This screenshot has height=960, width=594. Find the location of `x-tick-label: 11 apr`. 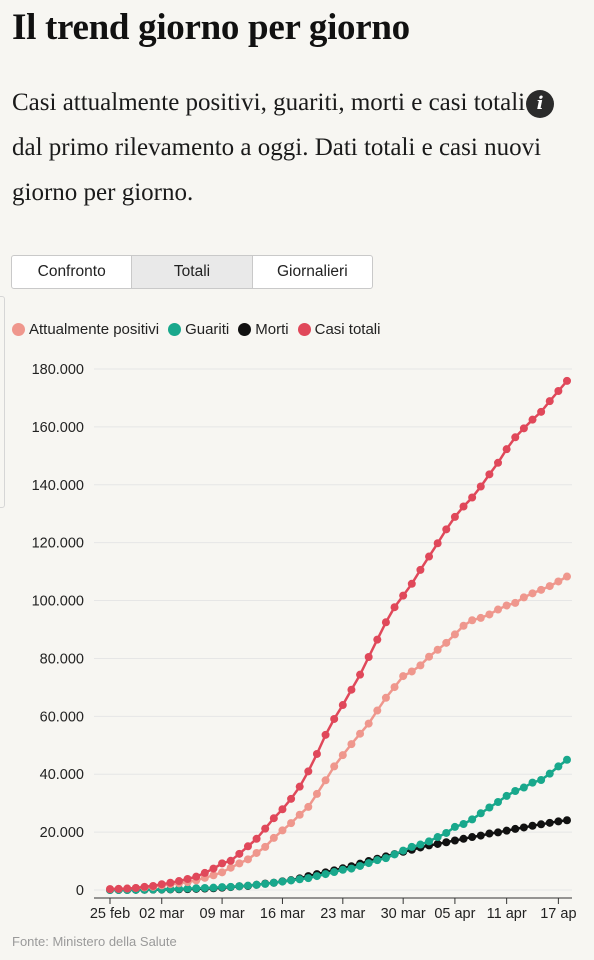

x-tick-label: 11 apr is located at coordinates (507, 914).